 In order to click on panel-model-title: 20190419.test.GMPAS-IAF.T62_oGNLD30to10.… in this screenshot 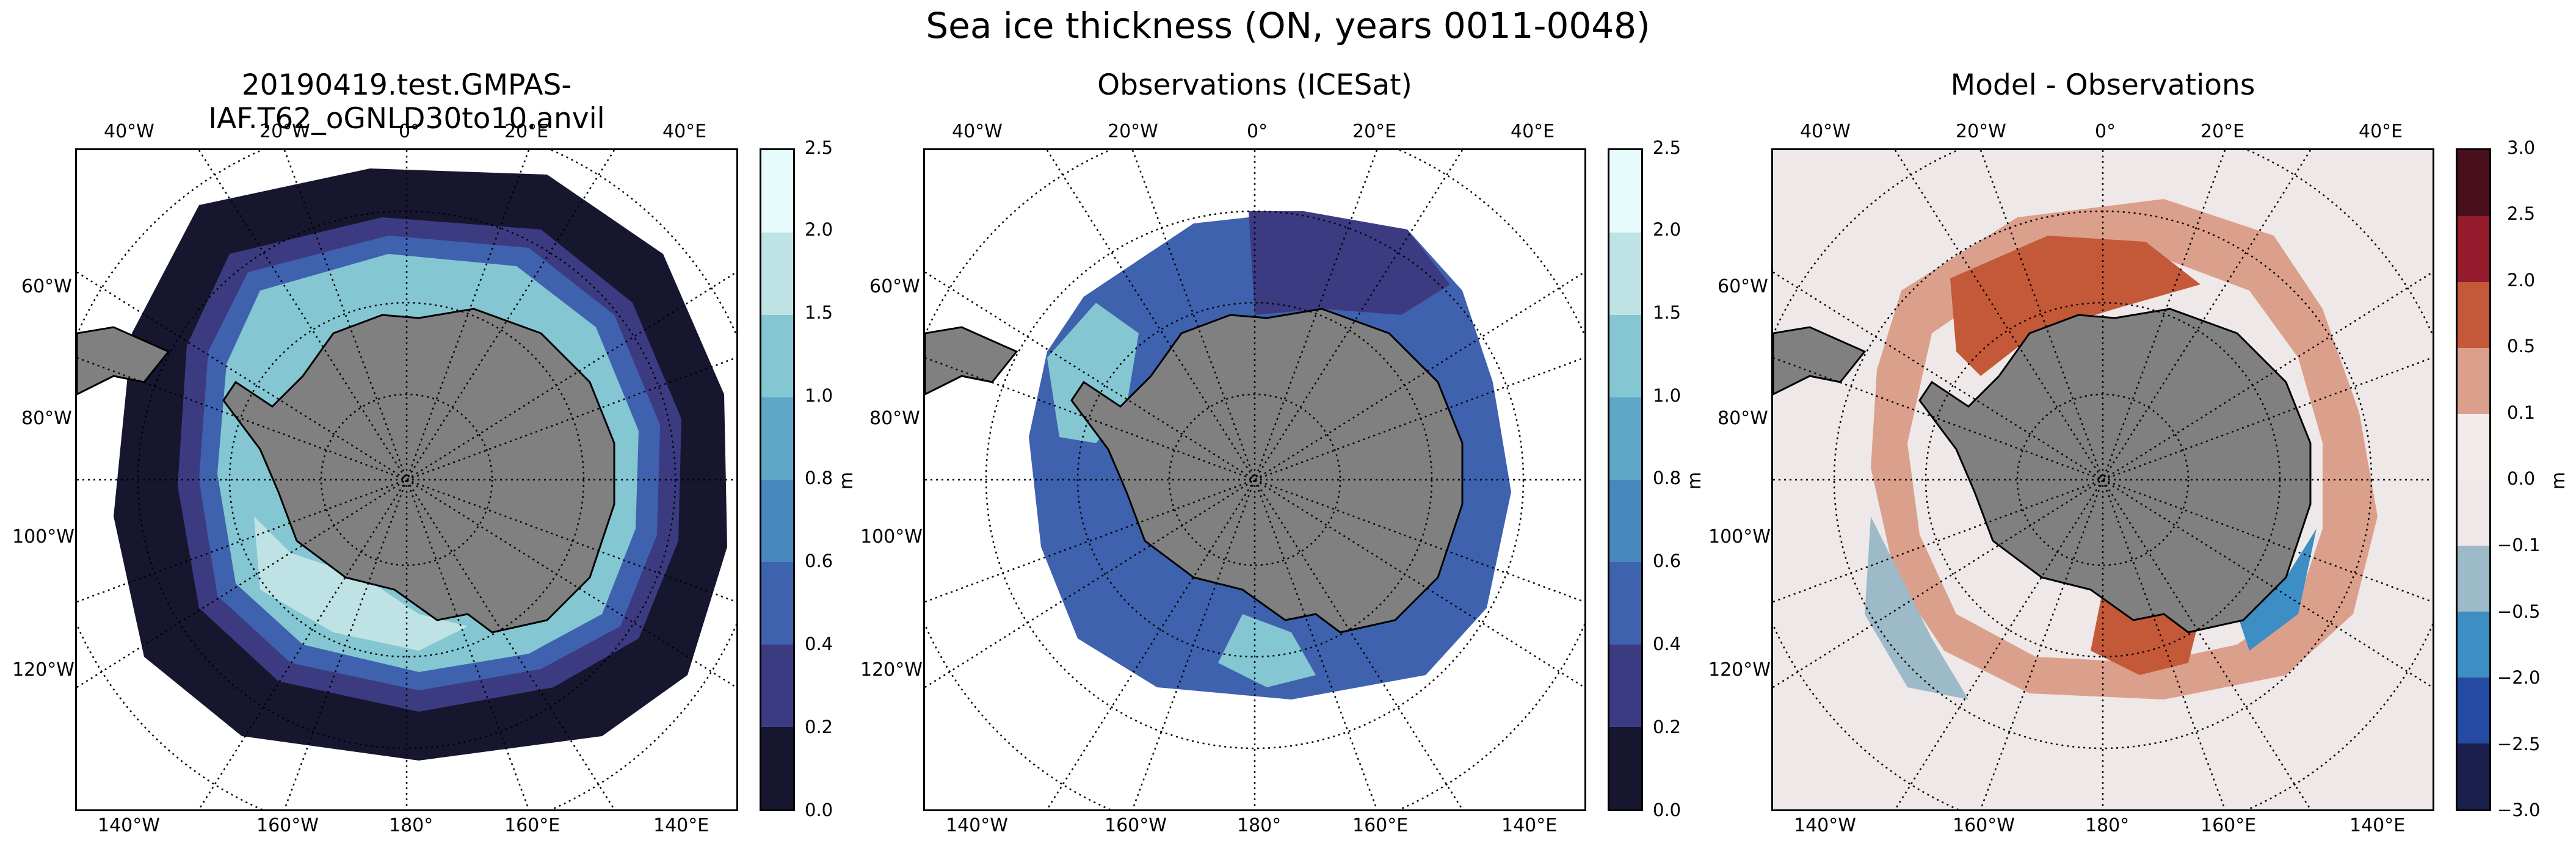, I will do `click(406, 102)`.